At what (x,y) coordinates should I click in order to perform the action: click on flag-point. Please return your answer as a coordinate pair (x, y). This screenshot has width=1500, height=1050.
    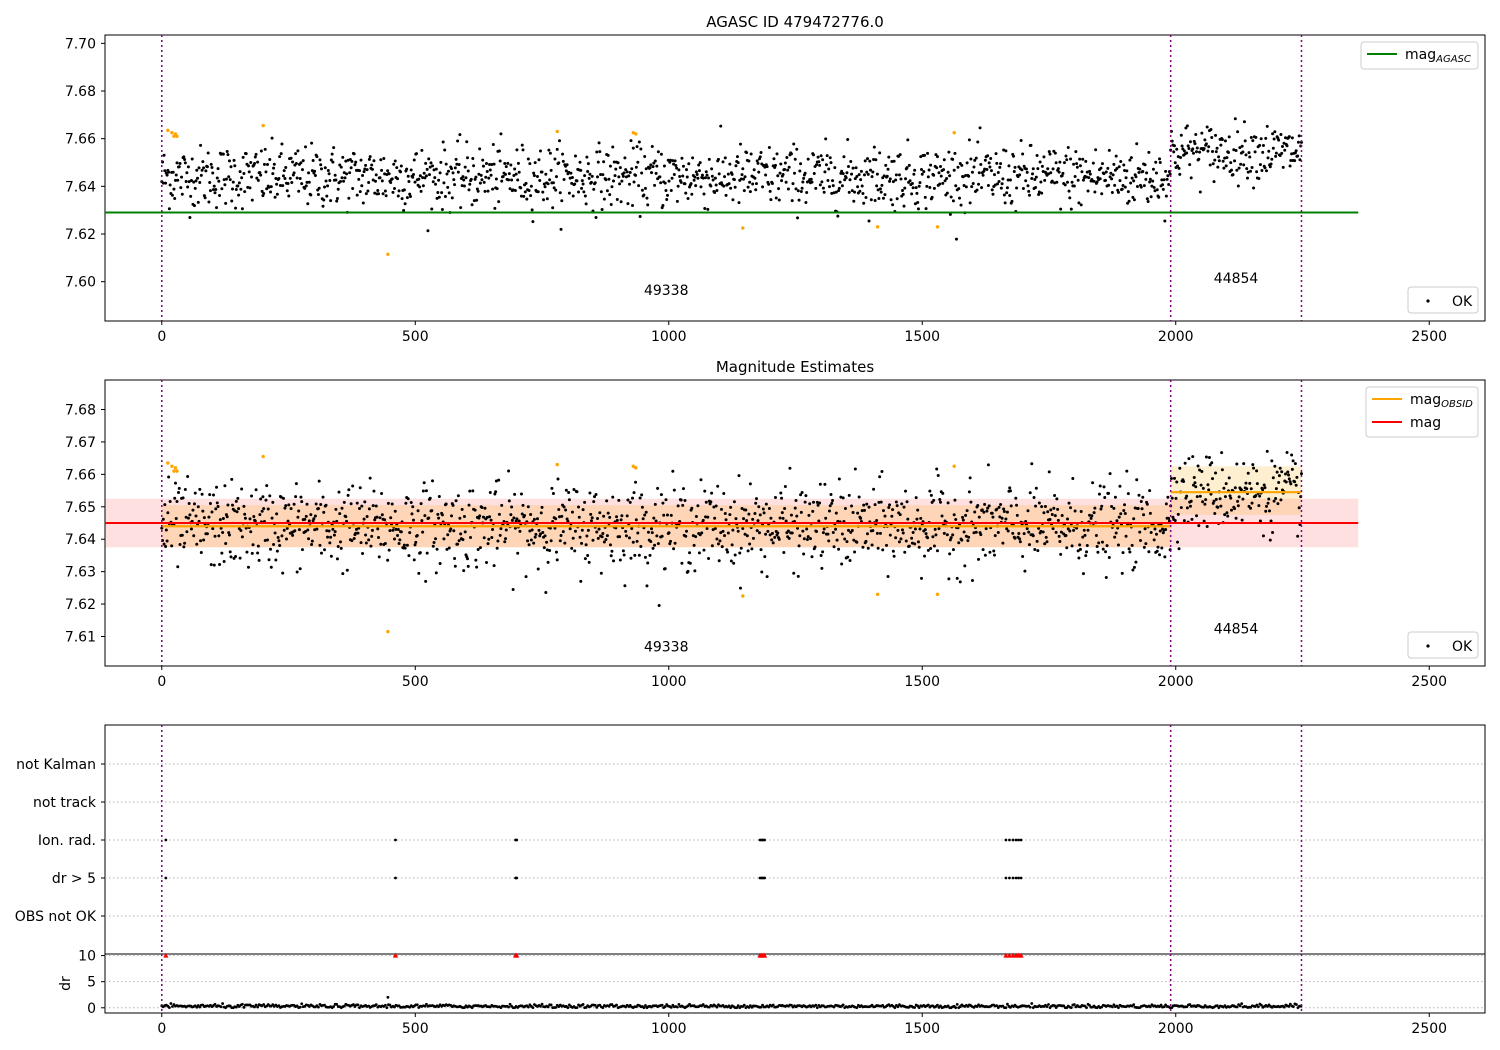
    Looking at the image, I should click on (517, 840).